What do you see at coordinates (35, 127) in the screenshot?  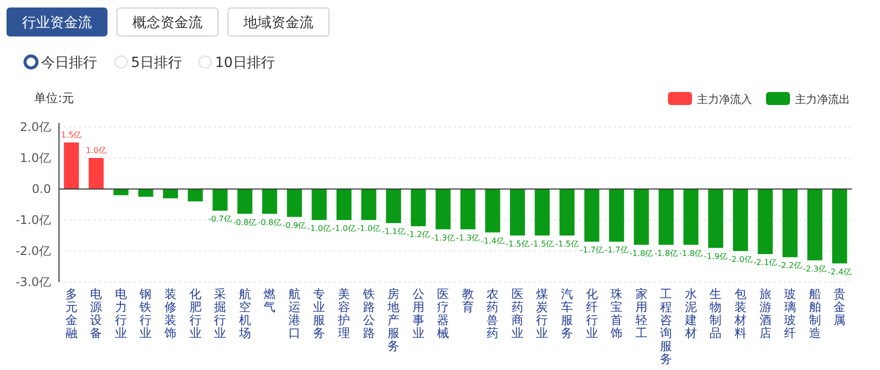 I see `y-tick-label: 2.0亿` at bounding box center [35, 127].